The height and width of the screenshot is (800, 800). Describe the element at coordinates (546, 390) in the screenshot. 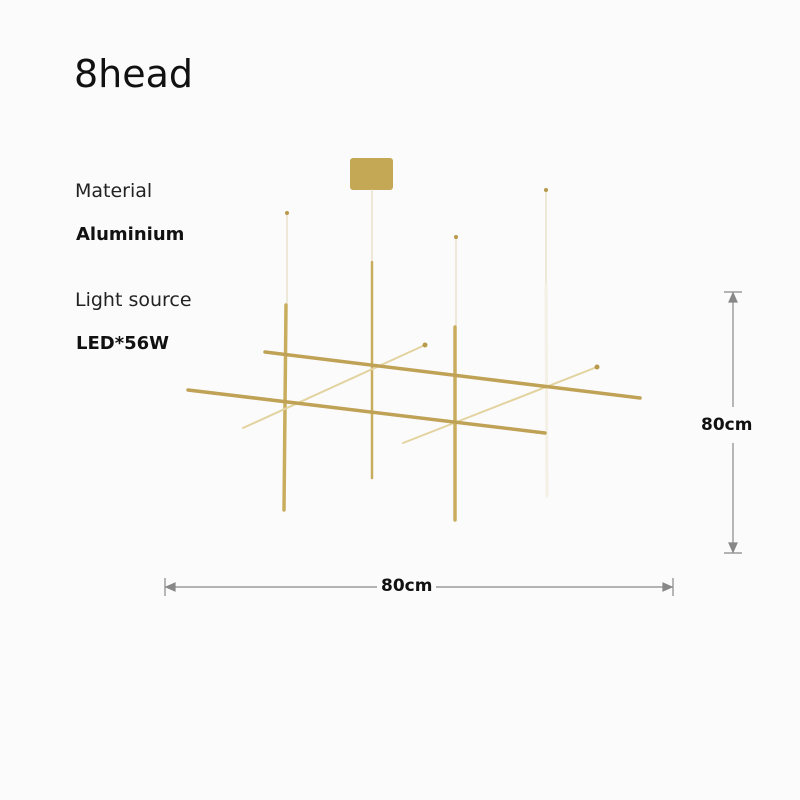

I see `white-rod` at that location.